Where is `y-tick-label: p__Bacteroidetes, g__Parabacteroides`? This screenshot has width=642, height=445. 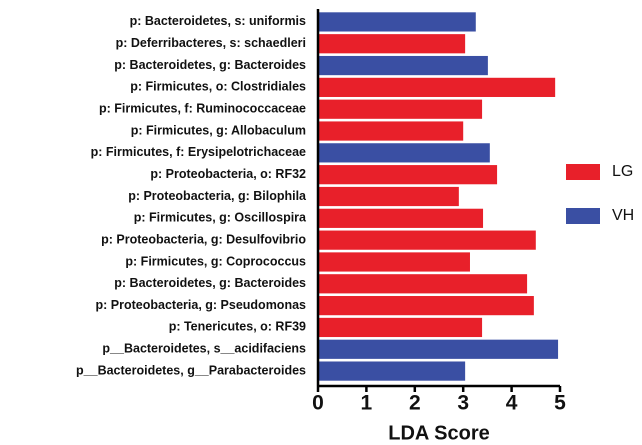
y-tick-label: p__Bacteroidetes, g__Parabacteroides is located at coordinates (191, 370).